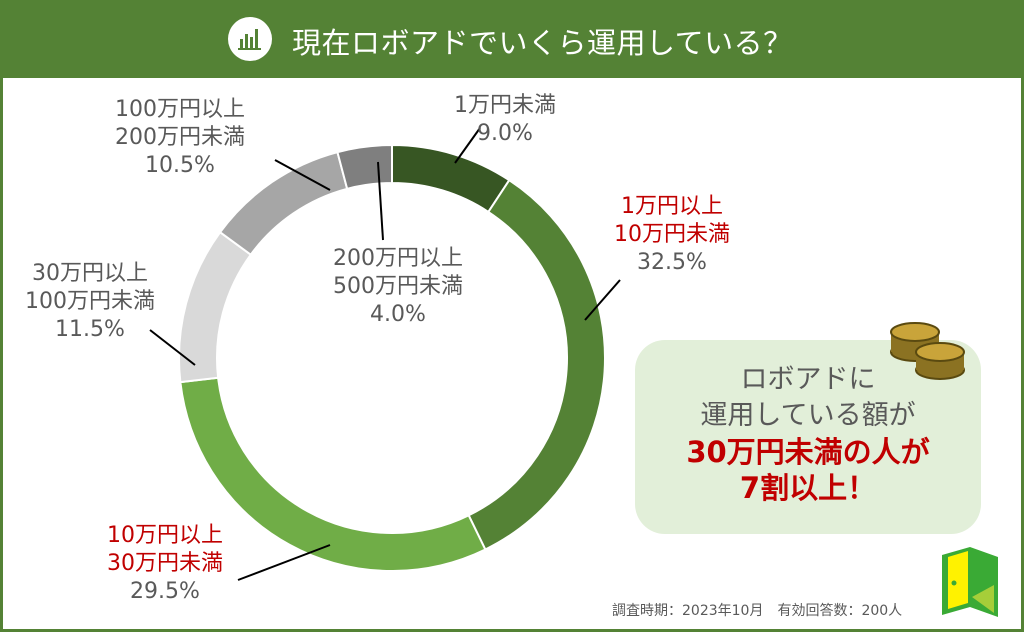 The image size is (1024, 632). What do you see at coordinates (808, 415) in the screenshot?
I see `callout-line-2: 運用している額が` at bounding box center [808, 415].